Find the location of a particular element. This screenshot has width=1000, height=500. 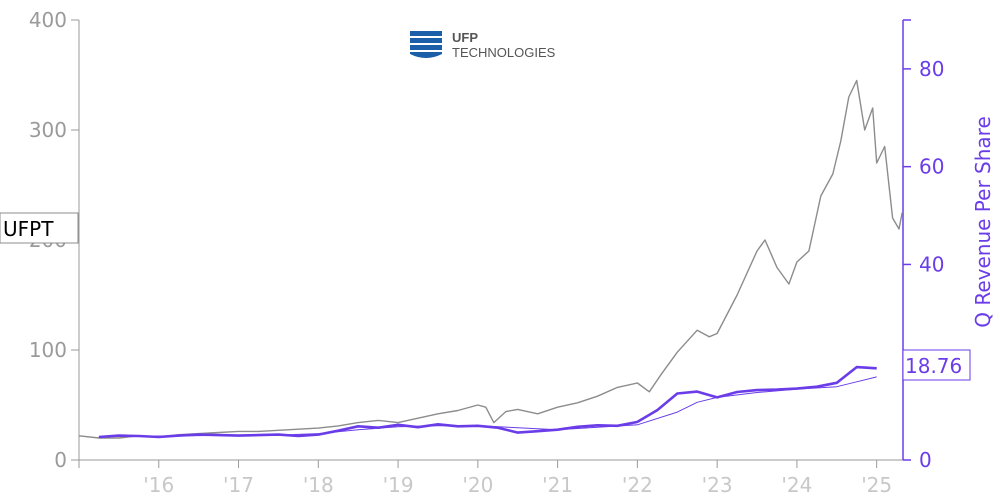

ticker-label-box: UFPT is located at coordinates (39, 228).